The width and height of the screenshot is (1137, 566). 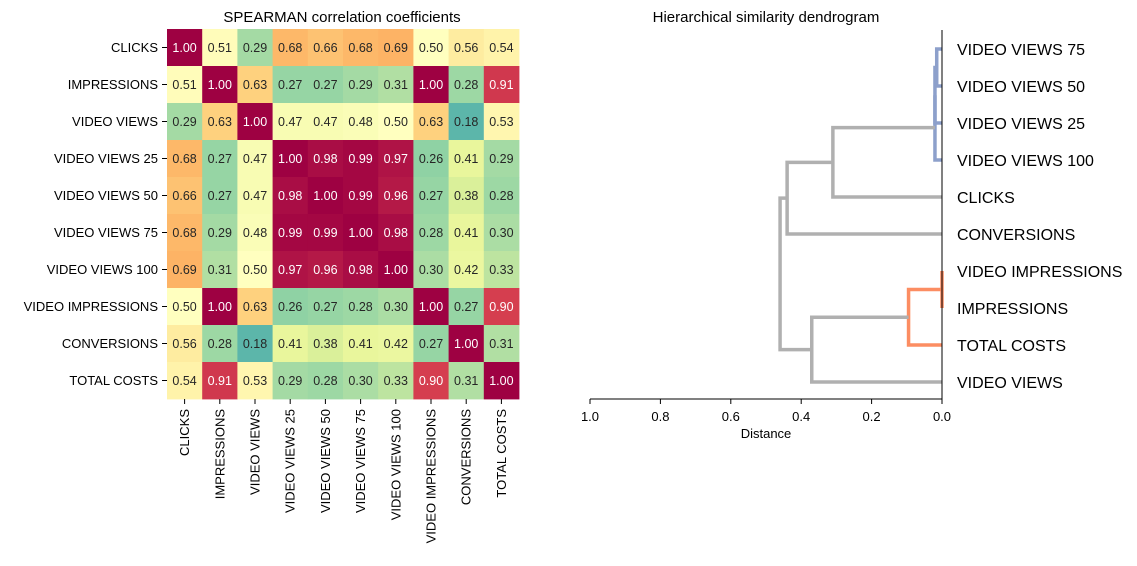 What do you see at coordinates (102, 269) in the screenshot?
I see `y-tick-label: VIDEO VIEWS 100` at bounding box center [102, 269].